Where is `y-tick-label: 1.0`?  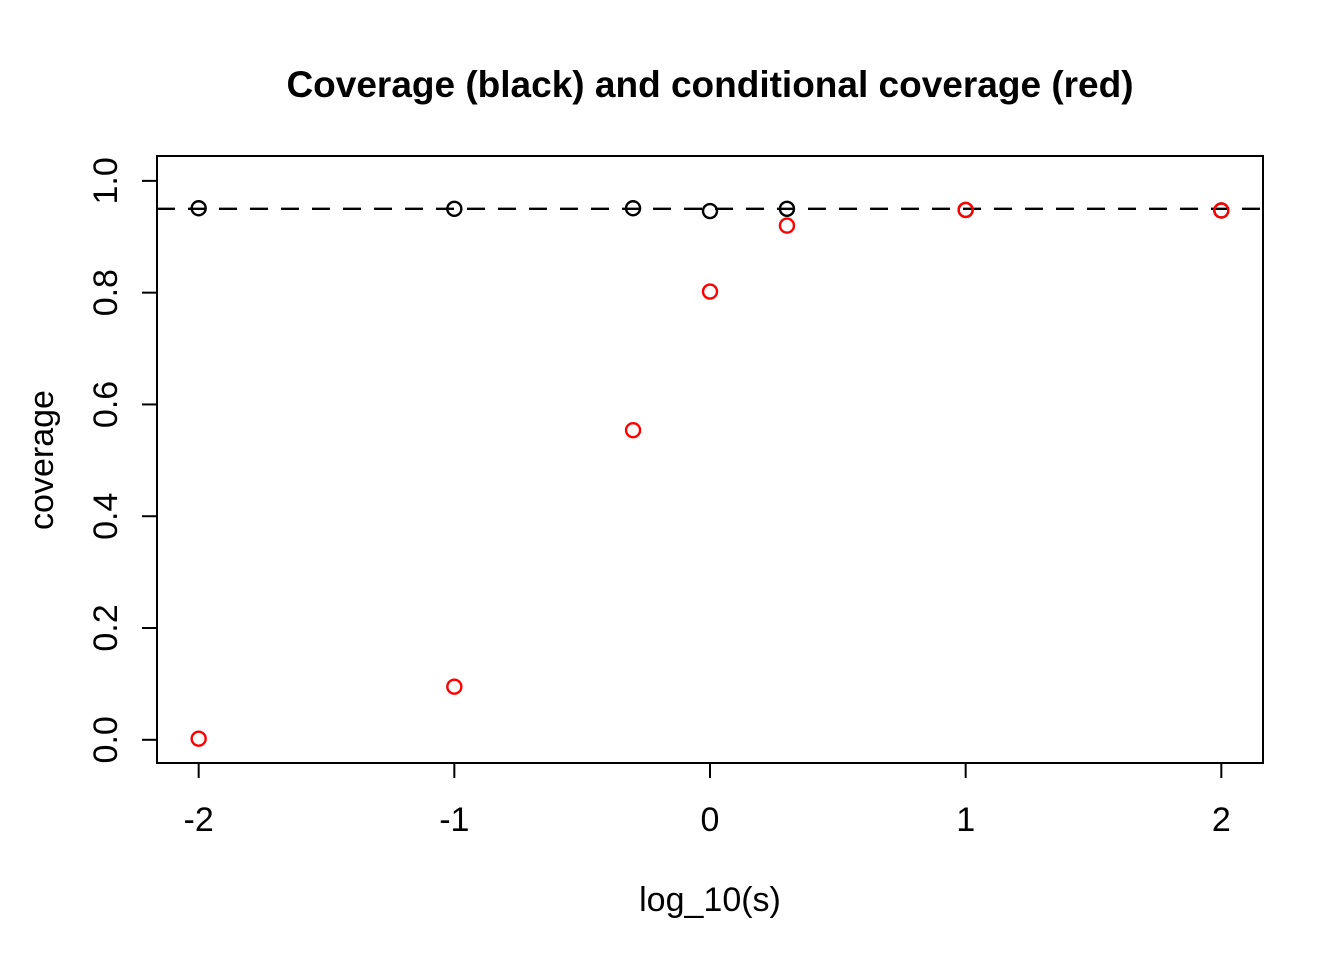
y-tick-label: 1.0 is located at coordinates (106, 180).